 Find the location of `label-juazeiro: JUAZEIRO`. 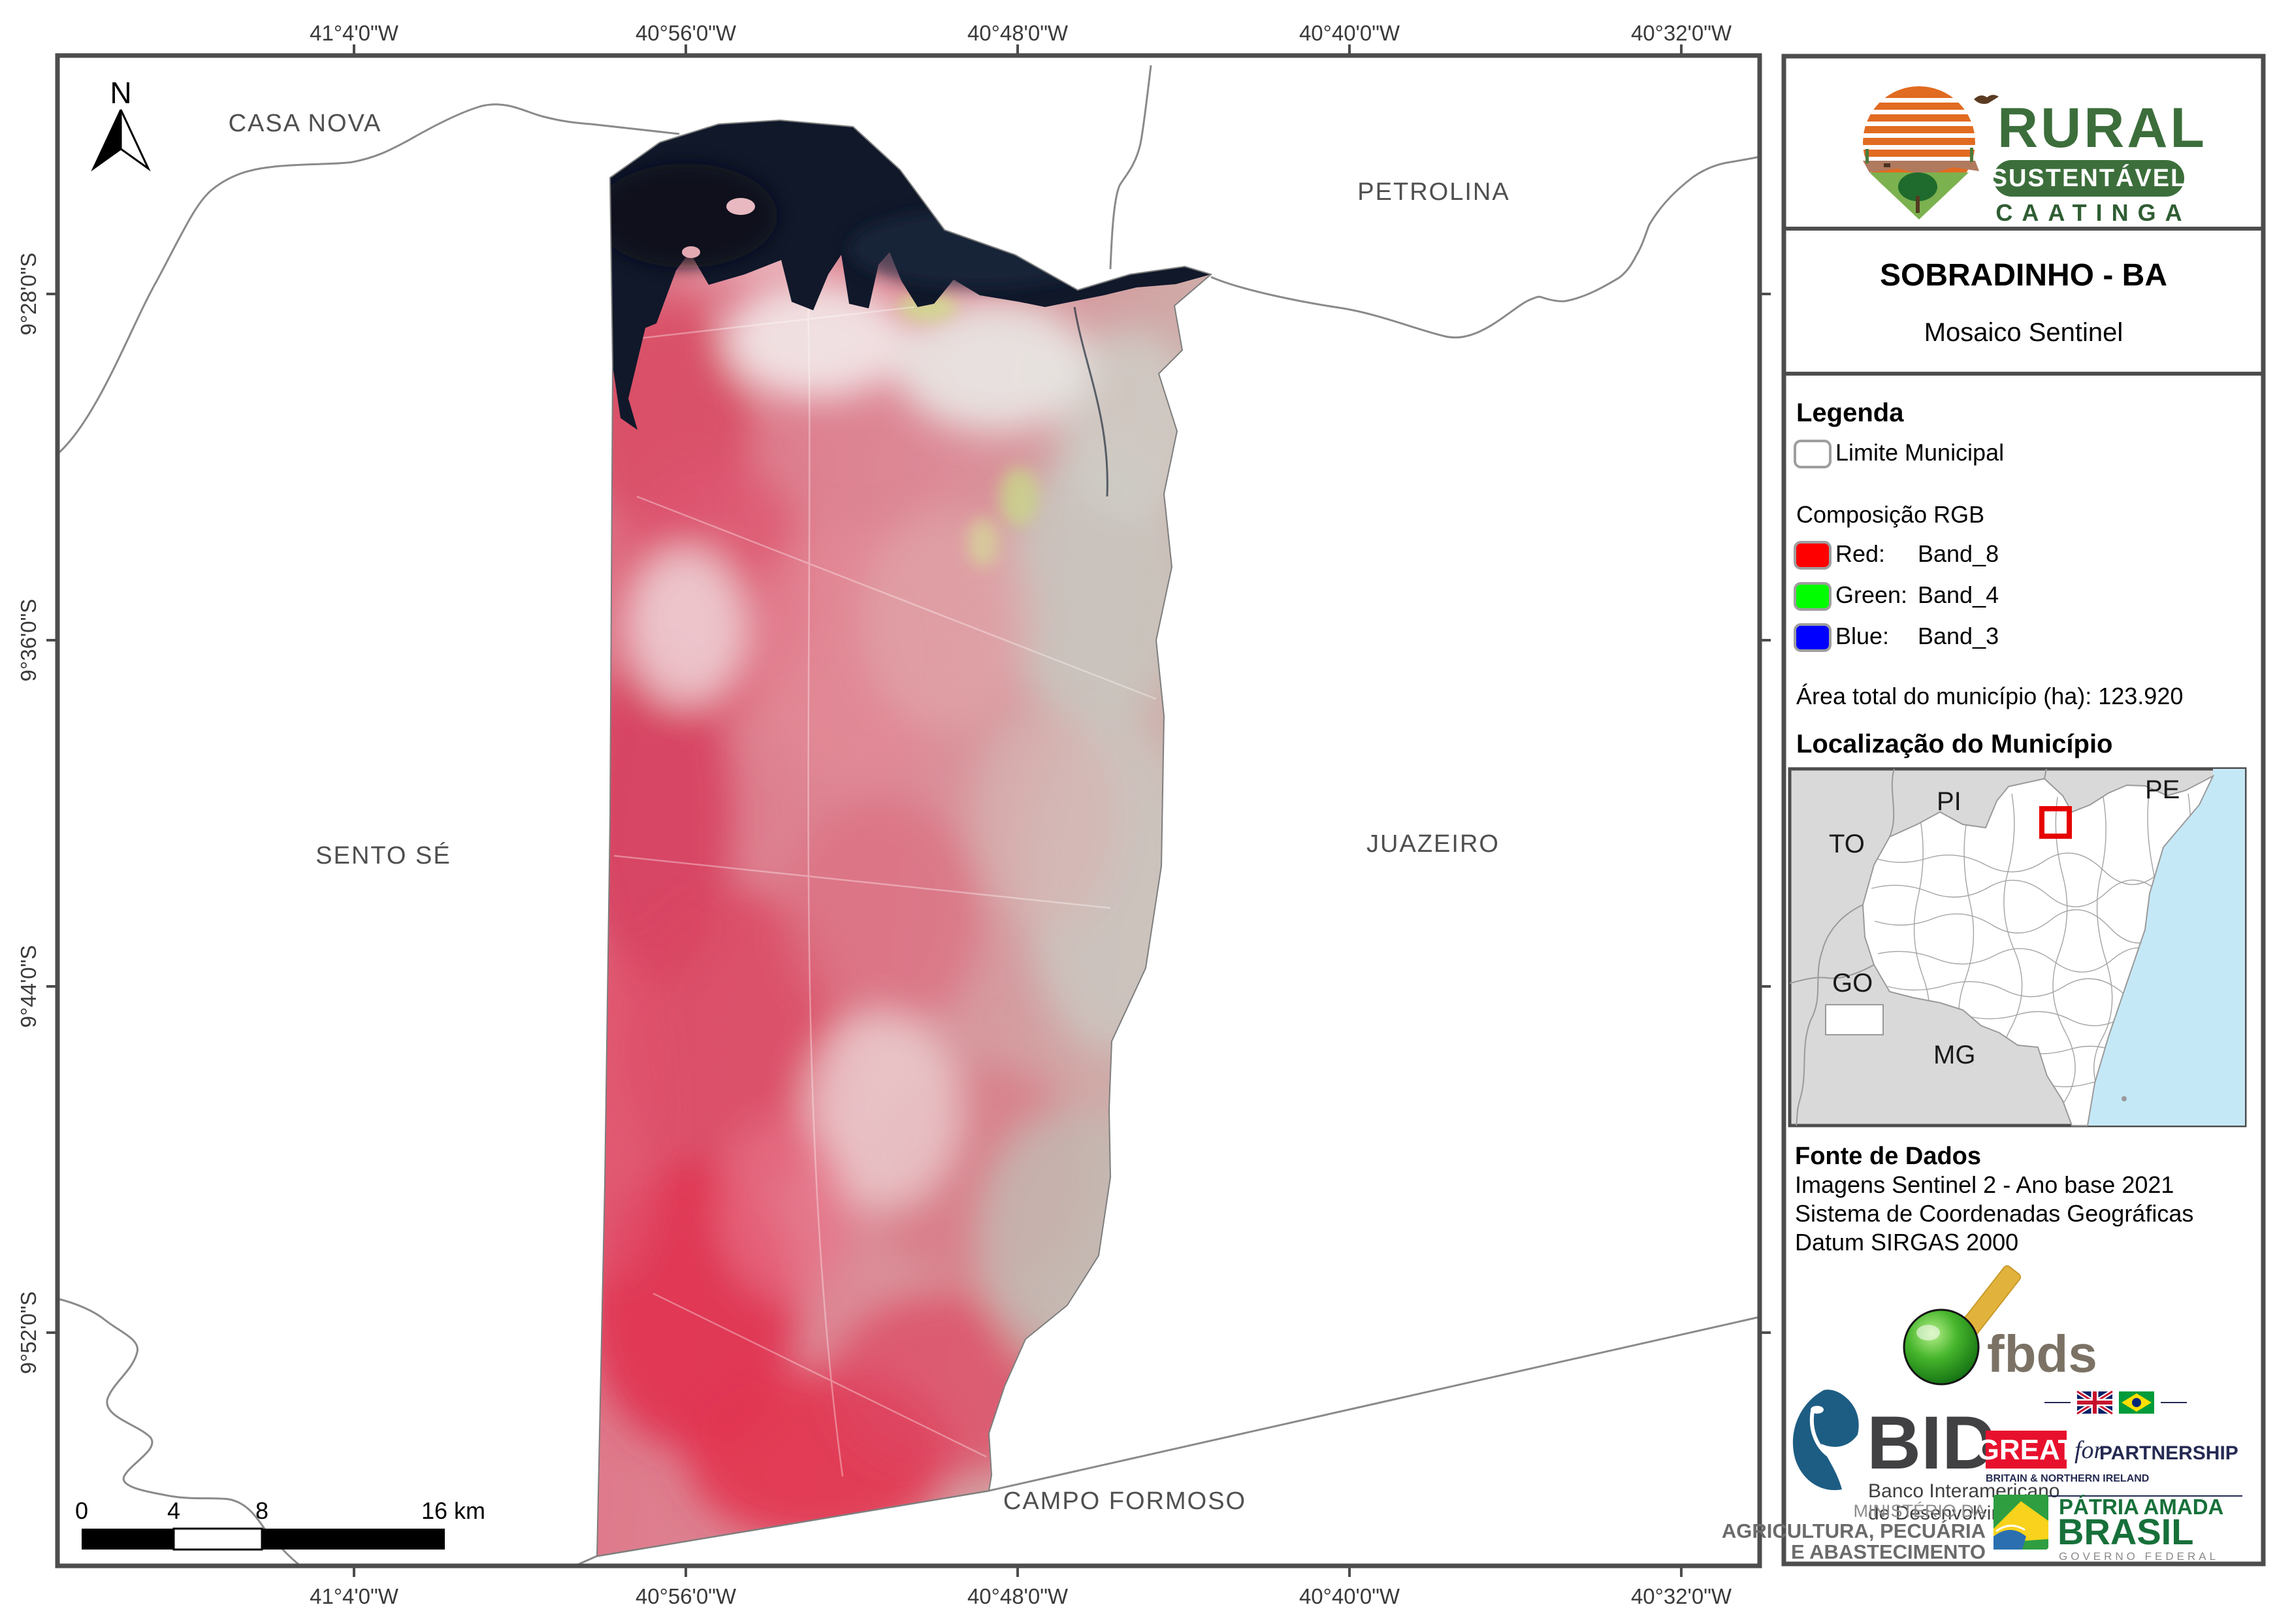

label-juazeiro: JUAZEIRO is located at coordinates (1433, 844).